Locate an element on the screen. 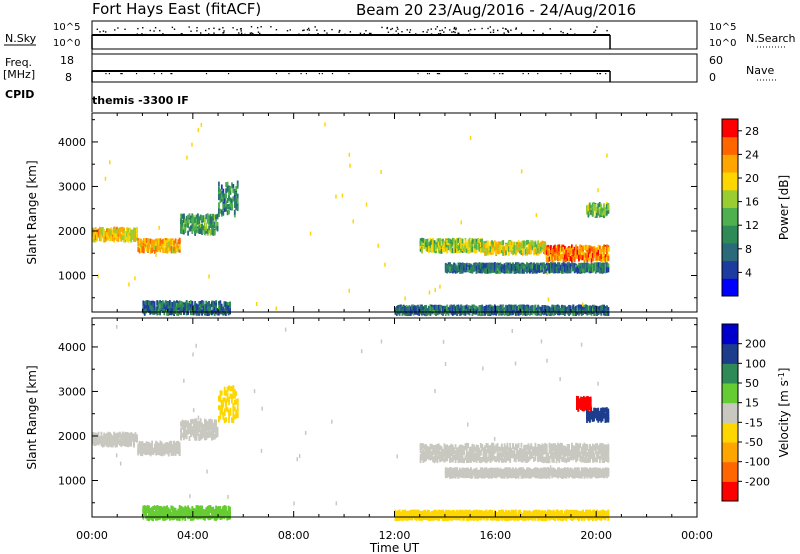 Image resolution: width=800 pixels, height=554 pixels. chart-title: Fort Hays East (fitACF) is located at coordinates (177, 9).